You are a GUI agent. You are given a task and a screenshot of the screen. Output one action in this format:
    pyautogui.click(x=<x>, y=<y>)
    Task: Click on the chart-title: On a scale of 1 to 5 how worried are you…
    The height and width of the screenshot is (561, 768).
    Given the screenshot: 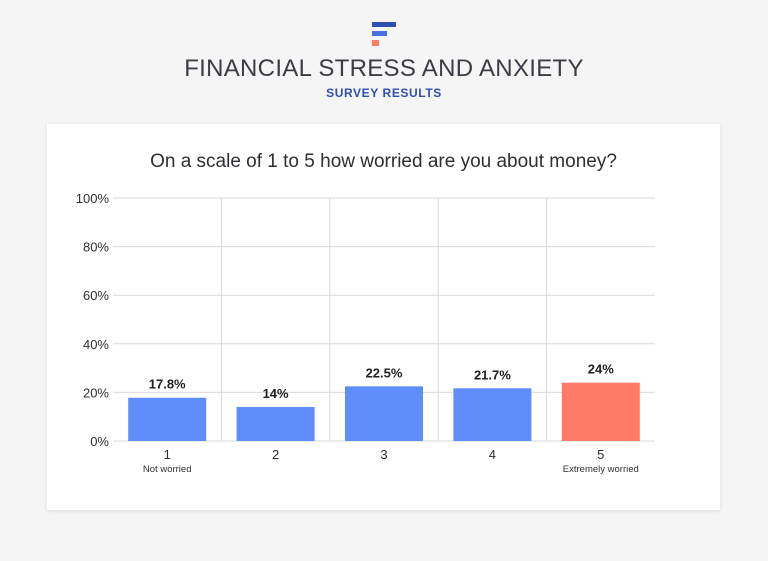 What is the action you would take?
    pyautogui.click(x=383, y=161)
    